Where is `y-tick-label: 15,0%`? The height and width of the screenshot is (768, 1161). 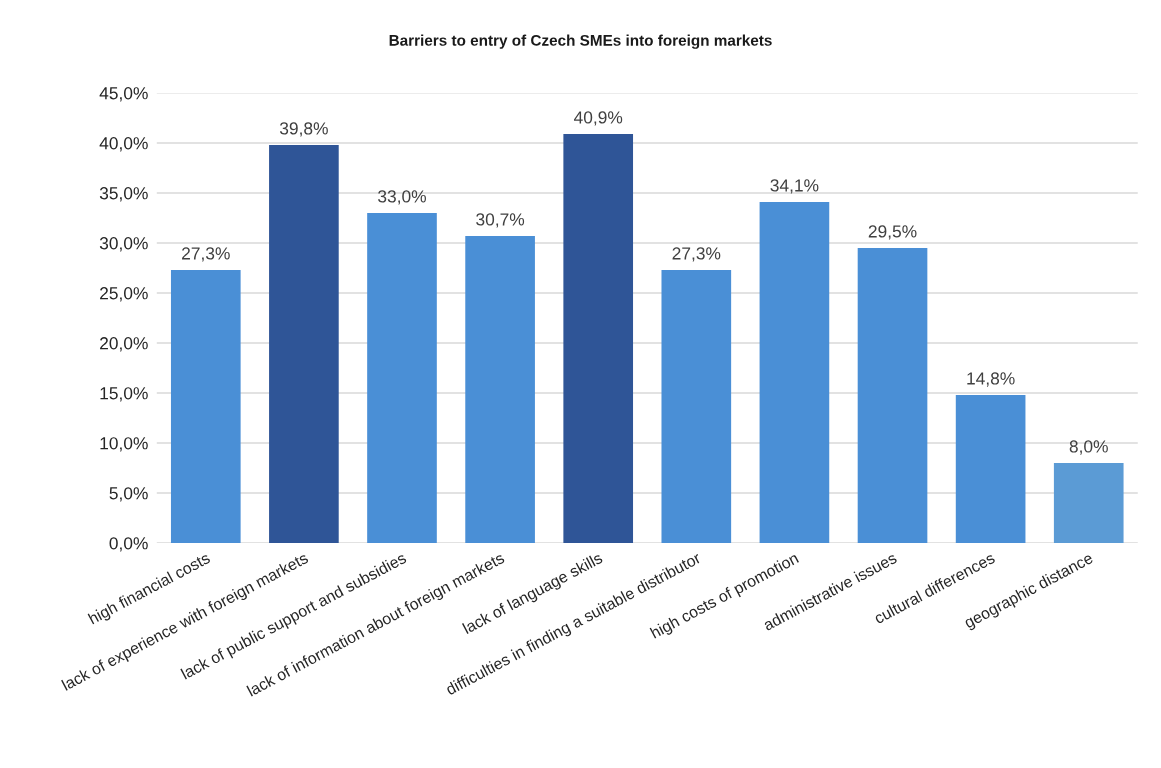
y-tick-label: 15,0% is located at coordinates (124, 394).